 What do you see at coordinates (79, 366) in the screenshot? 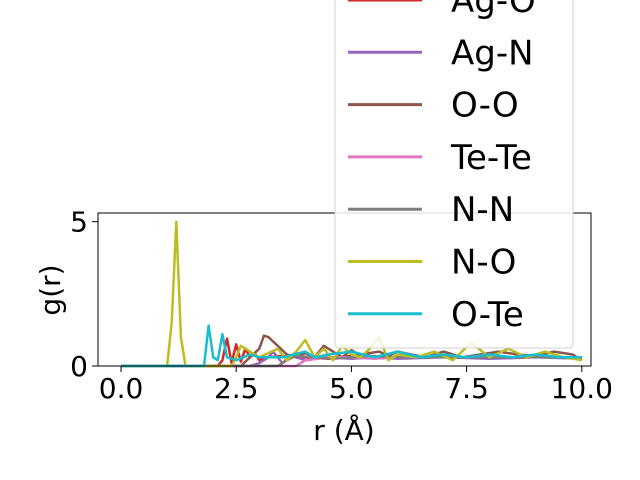
I see `y-tick-label: 0` at bounding box center [79, 366].